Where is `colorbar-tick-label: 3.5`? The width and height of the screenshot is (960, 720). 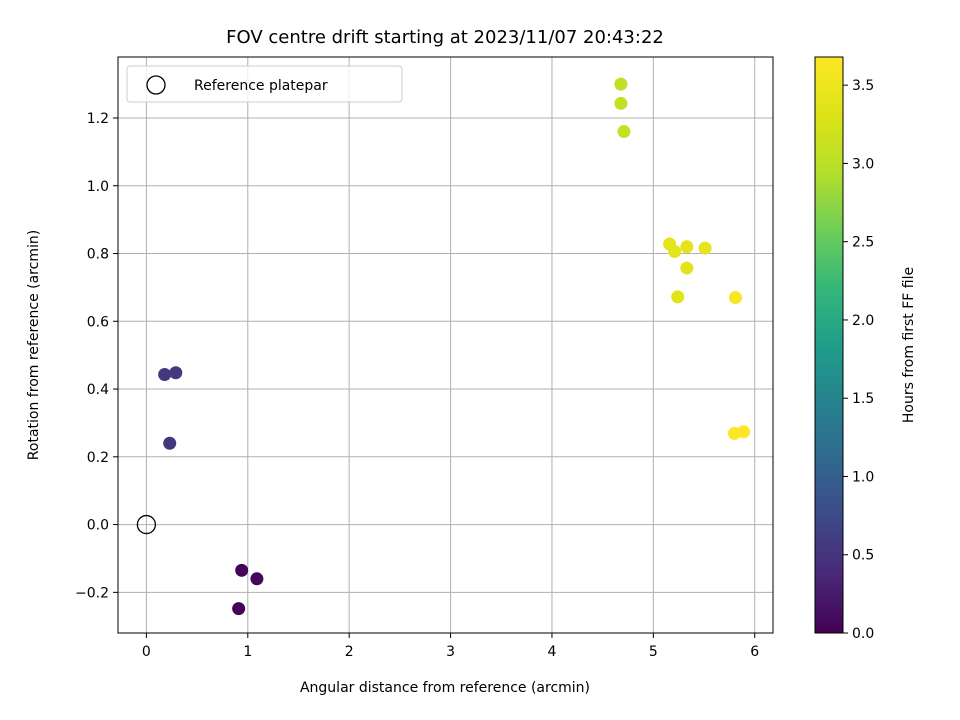 colorbar-tick-label: 3.5 is located at coordinates (863, 86).